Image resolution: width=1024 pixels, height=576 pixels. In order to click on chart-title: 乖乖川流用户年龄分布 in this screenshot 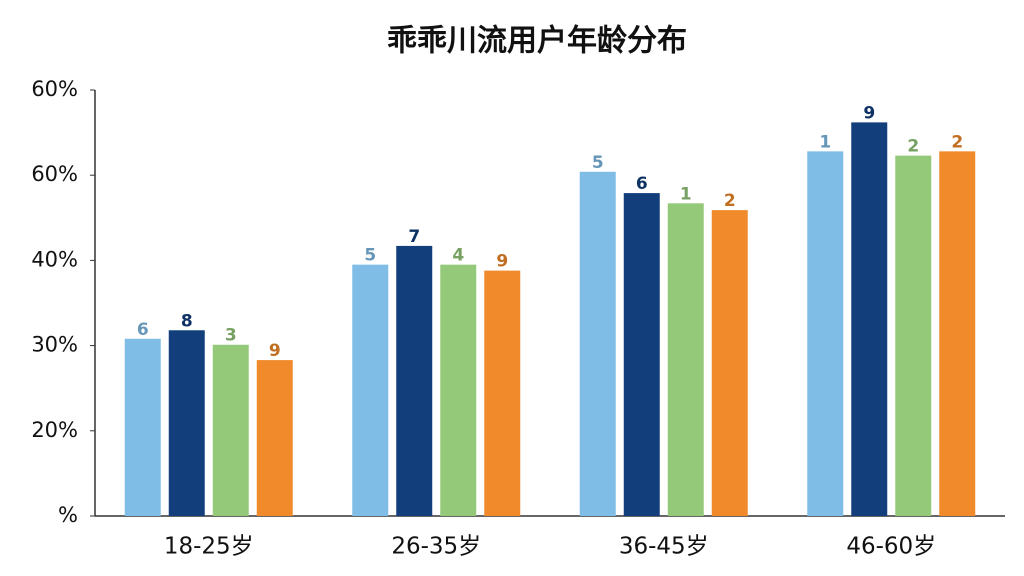, I will do `click(537, 41)`.